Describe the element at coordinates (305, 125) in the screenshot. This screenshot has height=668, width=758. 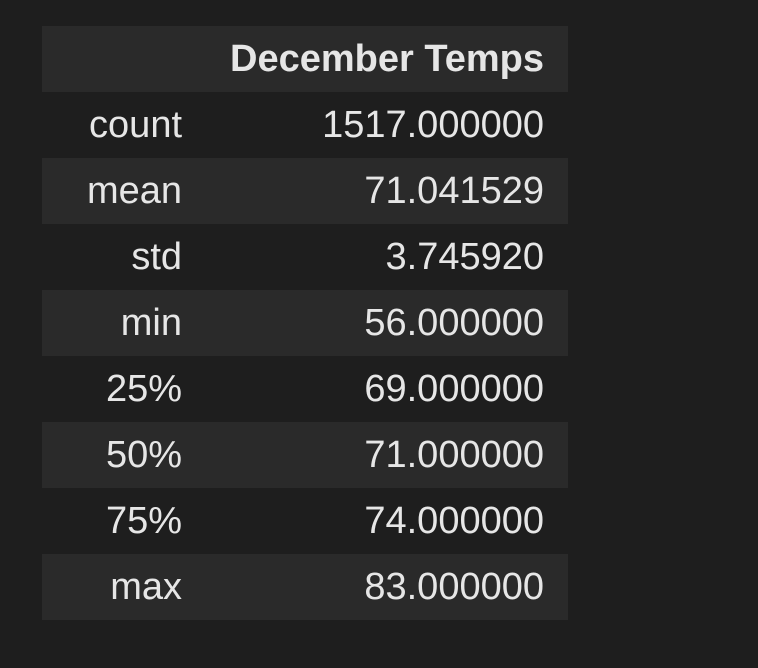
I see `table-row: count 1517.000000` at that location.